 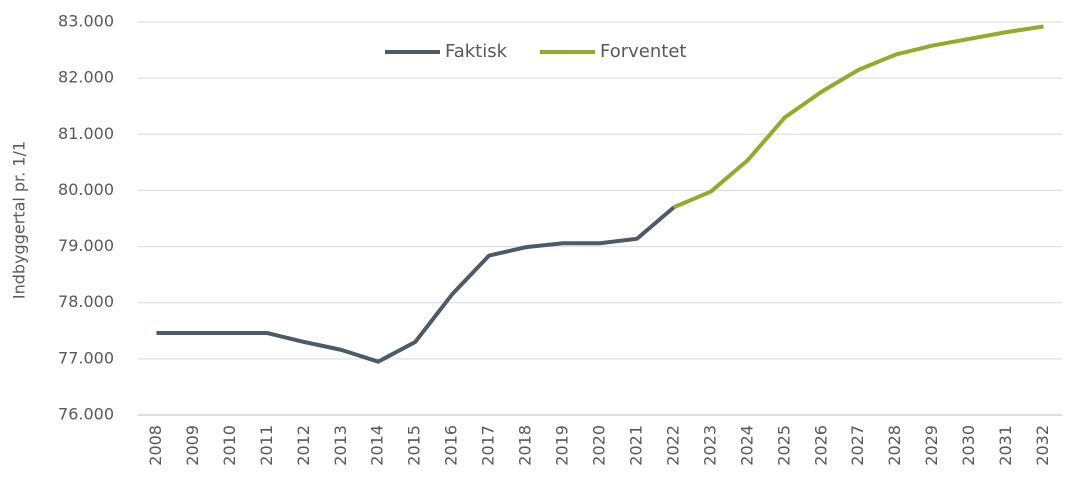 What do you see at coordinates (155, 445) in the screenshot?
I see `x-tick-label: 2008` at bounding box center [155, 445].